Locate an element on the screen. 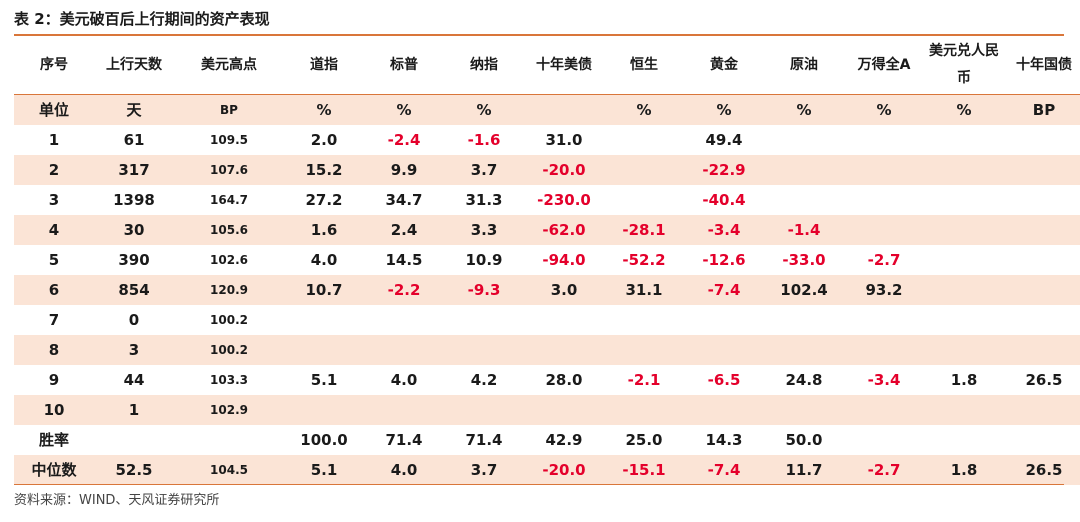 The height and width of the screenshot is (522, 1080). table-cell: 164.7 is located at coordinates (229, 199).